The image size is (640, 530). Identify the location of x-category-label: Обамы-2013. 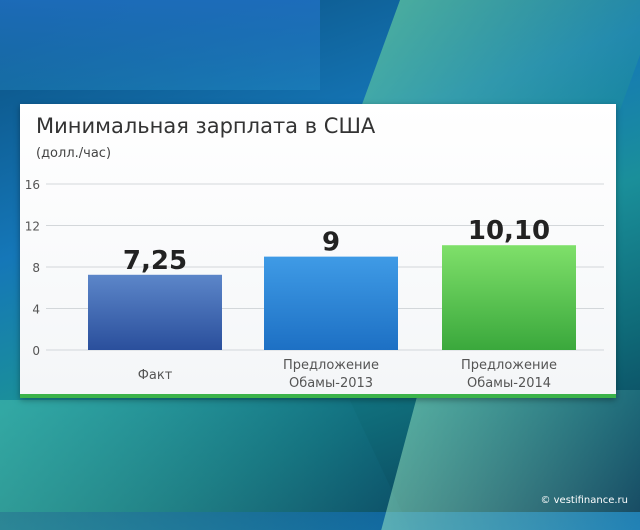
(331, 383).